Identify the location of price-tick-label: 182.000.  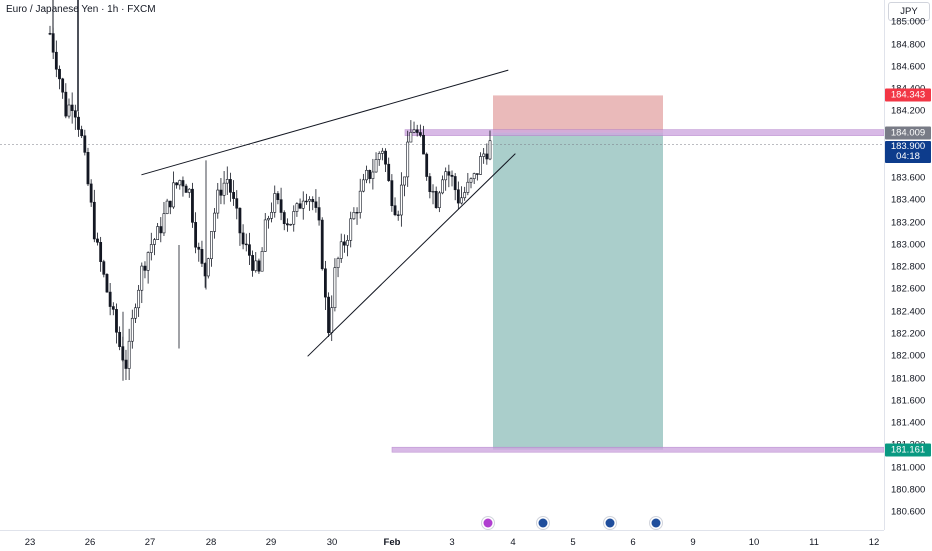
(908, 356).